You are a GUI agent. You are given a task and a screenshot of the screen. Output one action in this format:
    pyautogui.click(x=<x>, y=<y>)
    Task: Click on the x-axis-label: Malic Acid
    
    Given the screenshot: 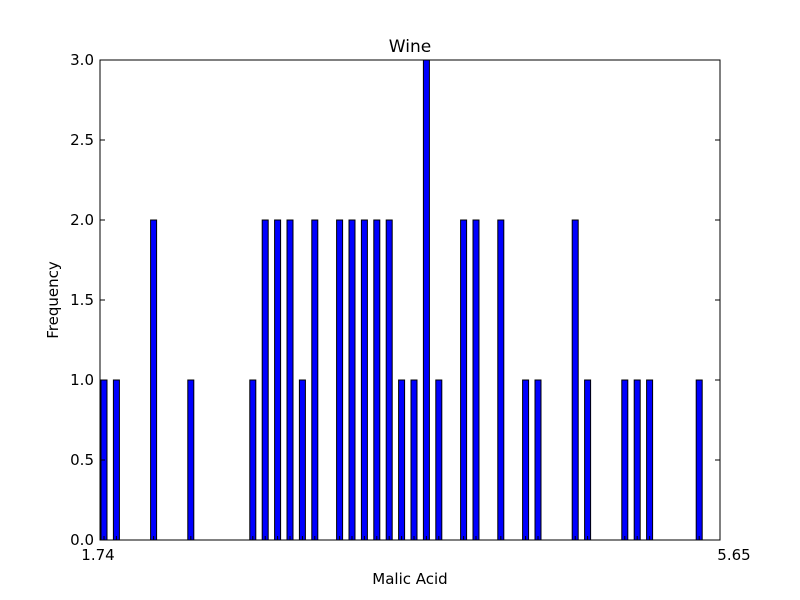 What is the action you would take?
    pyautogui.click(x=409, y=579)
    